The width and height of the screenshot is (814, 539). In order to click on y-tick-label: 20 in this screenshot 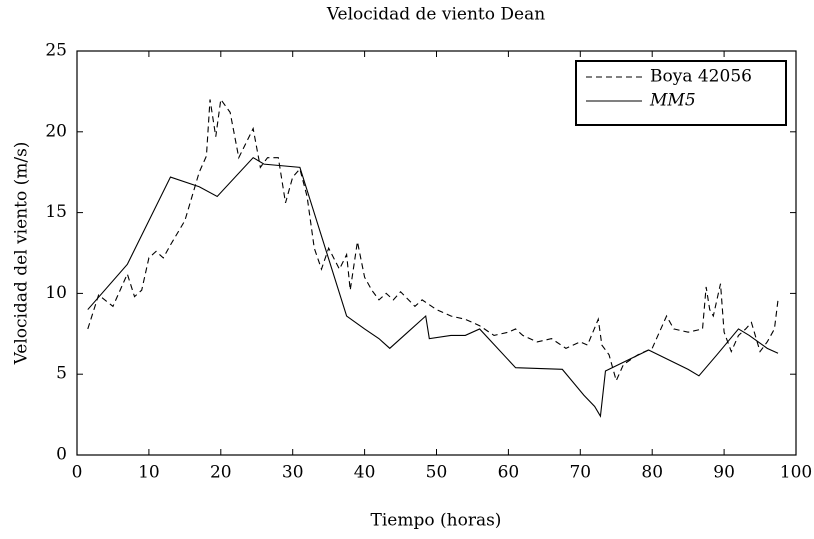, I will do `click(56, 131)`.